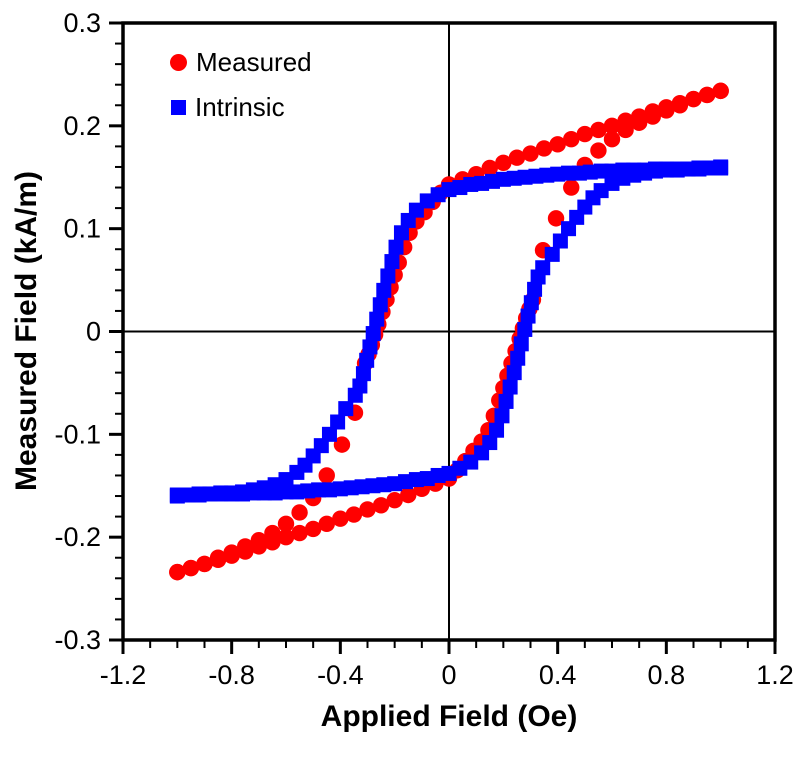 The width and height of the screenshot is (800, 762). What do you see at coordinates (77, 537) in the screenshot?
I see `y-tick-label: -0.2` at bounding box center [77, 537].